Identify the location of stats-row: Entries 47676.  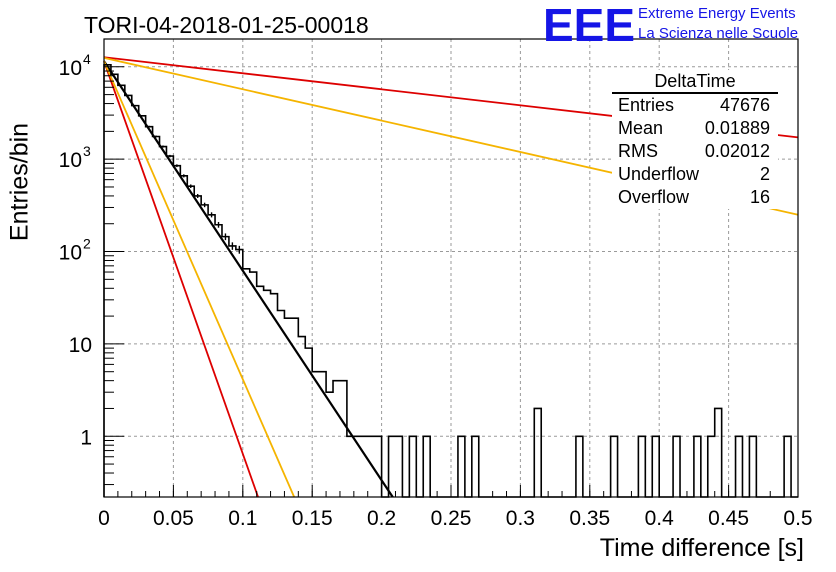
(695, 105).